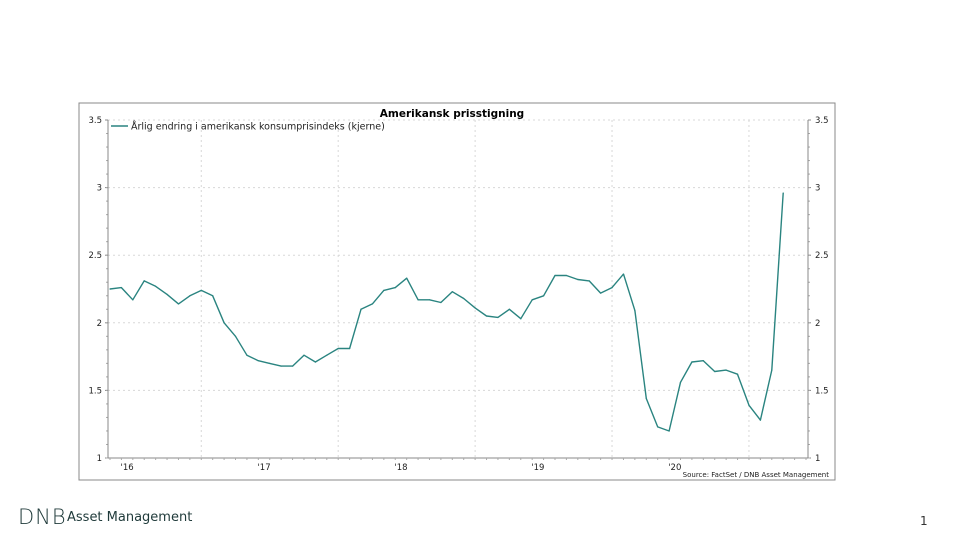 The width and height of the screenshot is (960, 540). What do you see at coordinates (42, 517) in the screenshot?
I see `dnb-logo: DNB` at bounding box center [42, 517].